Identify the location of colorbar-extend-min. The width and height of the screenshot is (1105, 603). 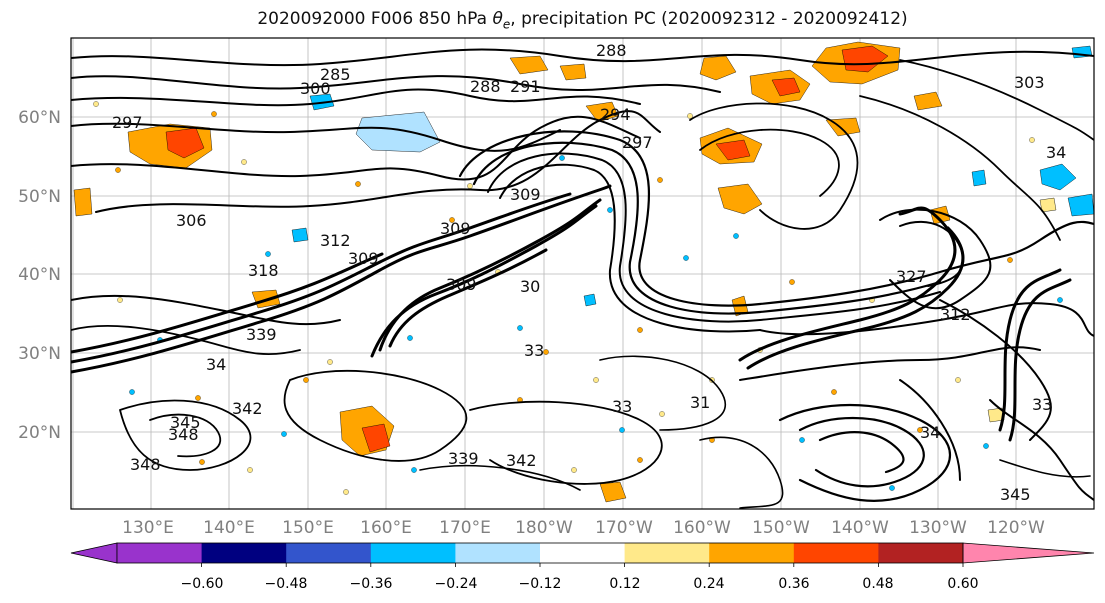
(94, 553).